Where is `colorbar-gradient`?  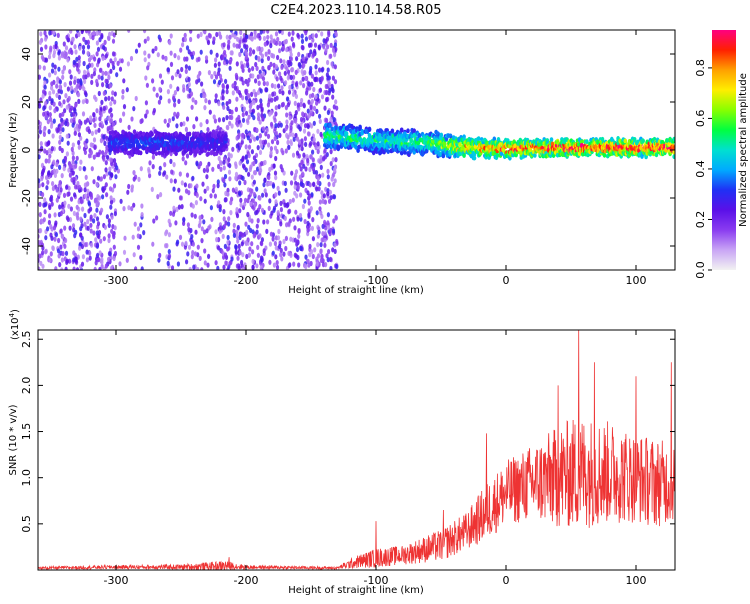
colorbar-gradient is located at coordinates (724, 150).